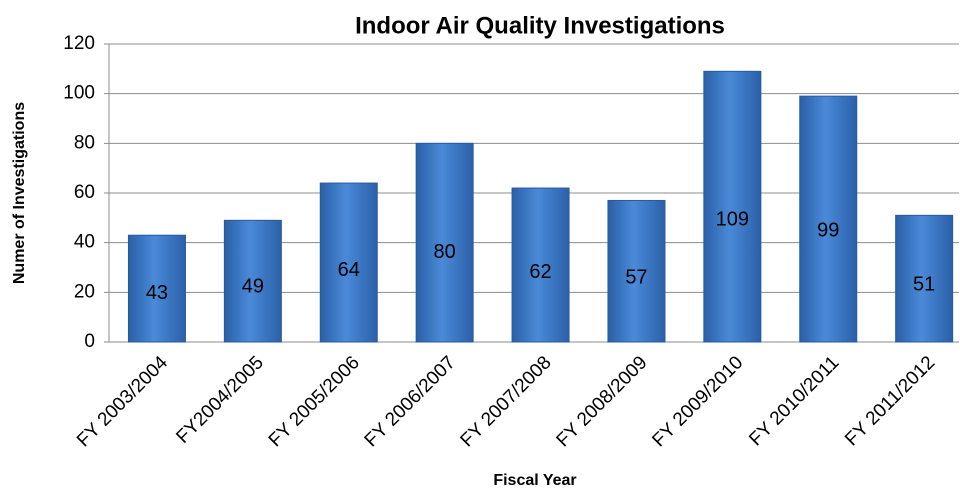 Image resolution: width=960 pixels, height=493 pixels. Describe the element at coordinates (697, 401) in the screenshot. I see `x-tick-label: FY 2009/2010` at that location.